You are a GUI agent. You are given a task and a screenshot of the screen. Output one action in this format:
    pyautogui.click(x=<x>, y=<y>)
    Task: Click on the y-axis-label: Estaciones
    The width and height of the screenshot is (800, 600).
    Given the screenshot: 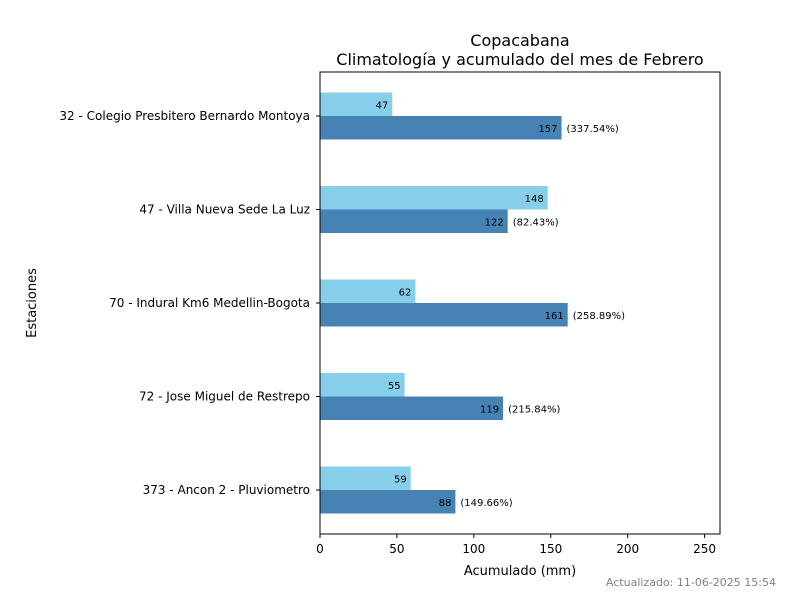 What is the action you would take?
    pyautogui.click(x=32, y=303)
    